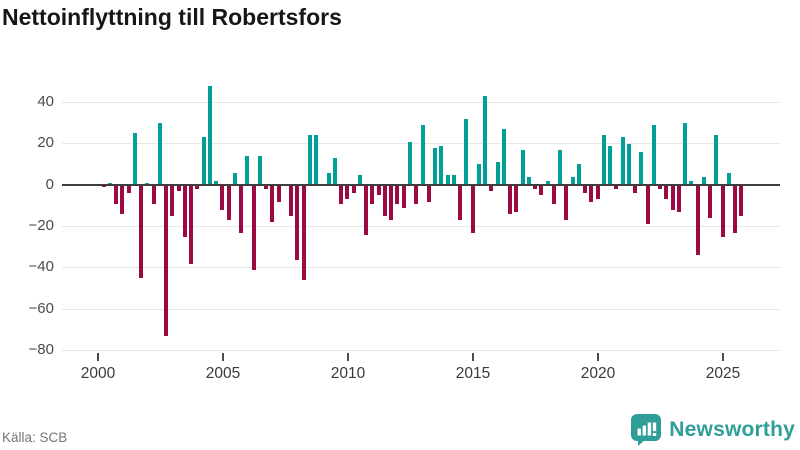  I want to click on newsworthy-logo-icon, so click(646, 430).